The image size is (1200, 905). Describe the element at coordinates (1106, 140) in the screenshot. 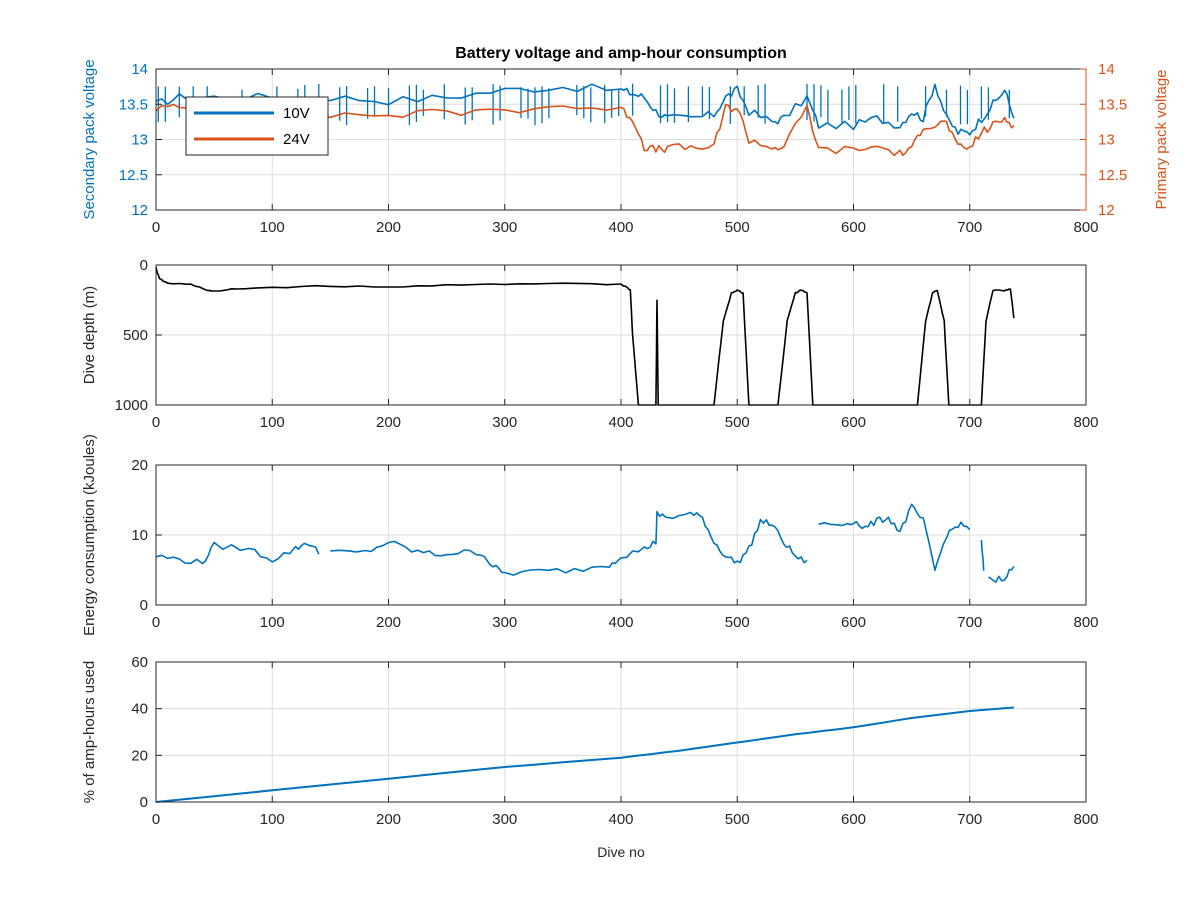

I see `y-tick-label-right: 13` at that location.